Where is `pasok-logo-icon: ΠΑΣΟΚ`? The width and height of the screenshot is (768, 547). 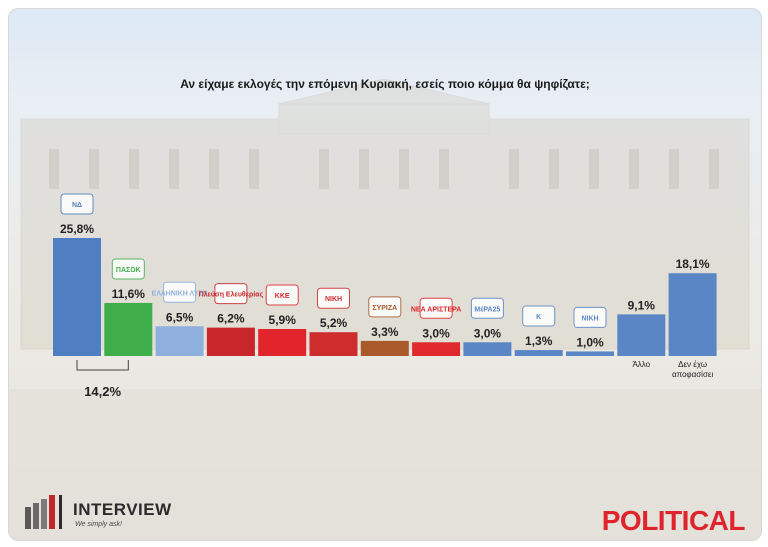
pasok-logo-icon: ΠΑΣΟΚ is located at coordinates (128, 269).